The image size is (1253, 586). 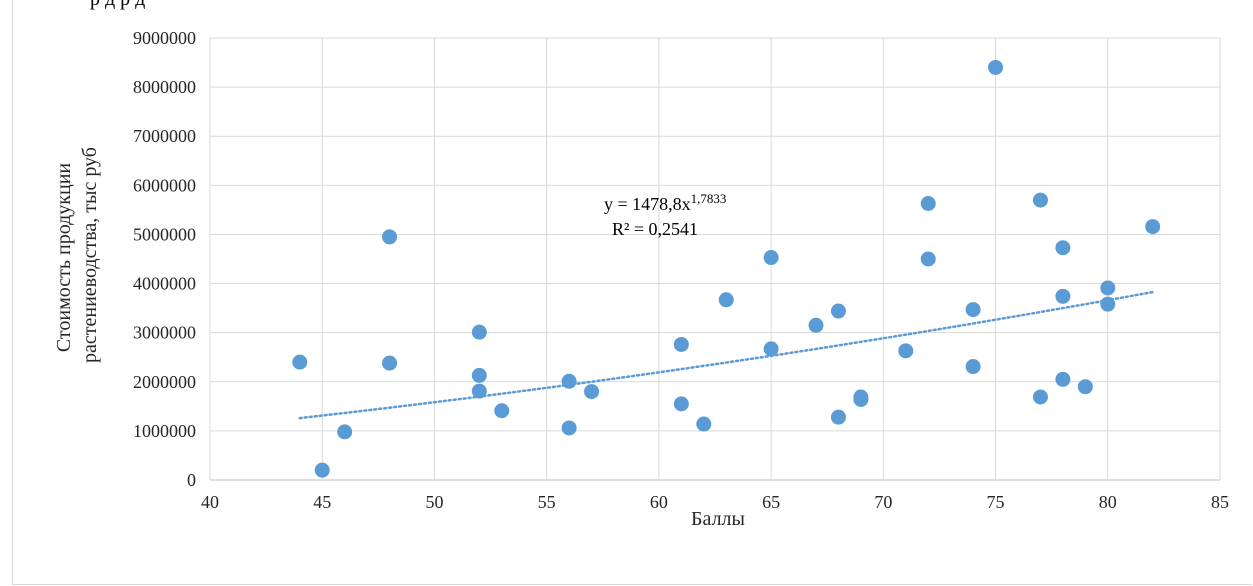 I want to click on y-tick-label: 2000000, so click(x=164, y=382).